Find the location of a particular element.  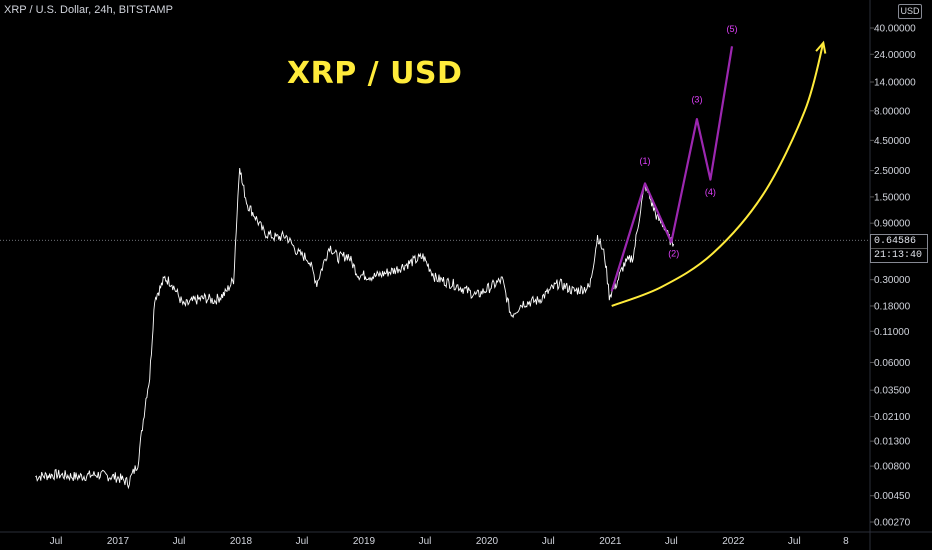

y-tick-label: 0.30000 is located at coordinates (892, 280).